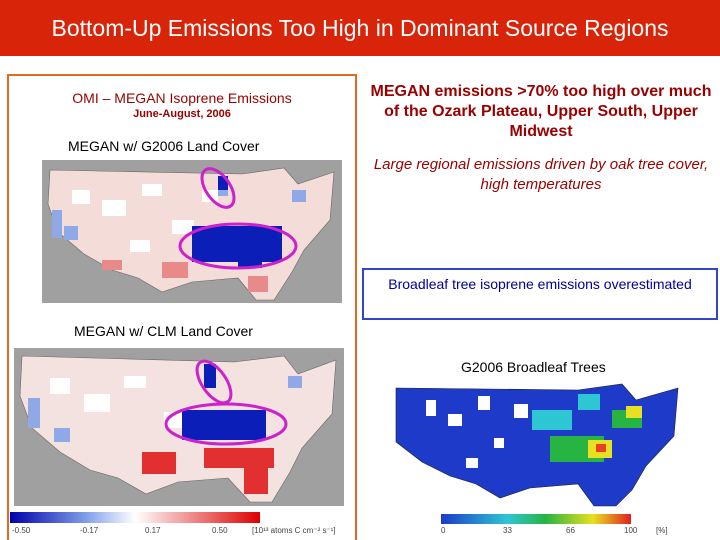 Image resolution: width=720 pixels, height=540 pixels. I want to click on g2006-difference-map, so click(192, 231).